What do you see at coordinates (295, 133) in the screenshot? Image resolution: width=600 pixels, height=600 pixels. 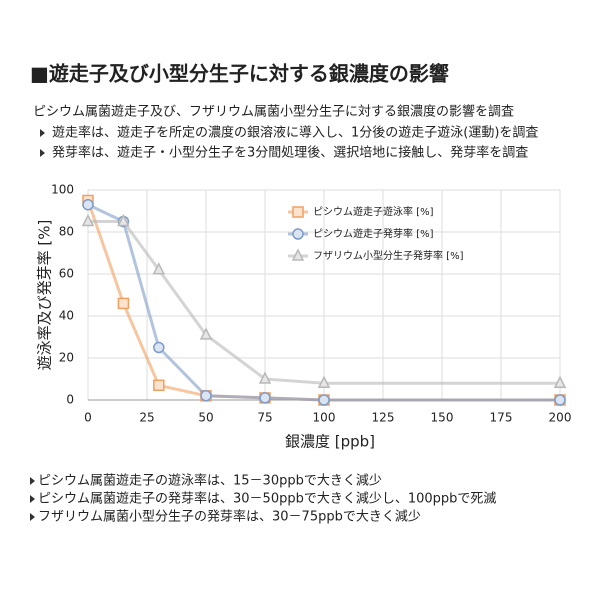 I see `bullet: 遊走率は、遊走子を所定の濃度の銀溶液に導入し、1分後の遊走子遊泳(運動)を調査` at bounding box center [295, 133].